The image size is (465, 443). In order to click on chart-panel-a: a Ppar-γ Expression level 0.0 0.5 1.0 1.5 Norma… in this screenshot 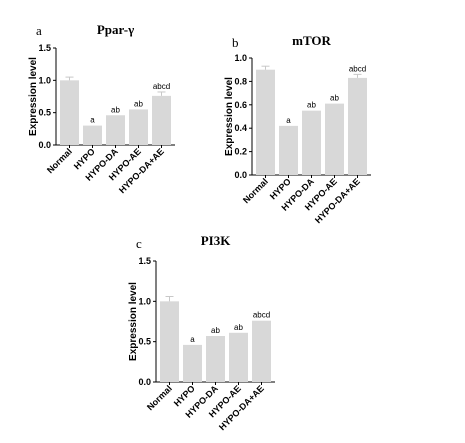, I will do `click(101, 108)`.